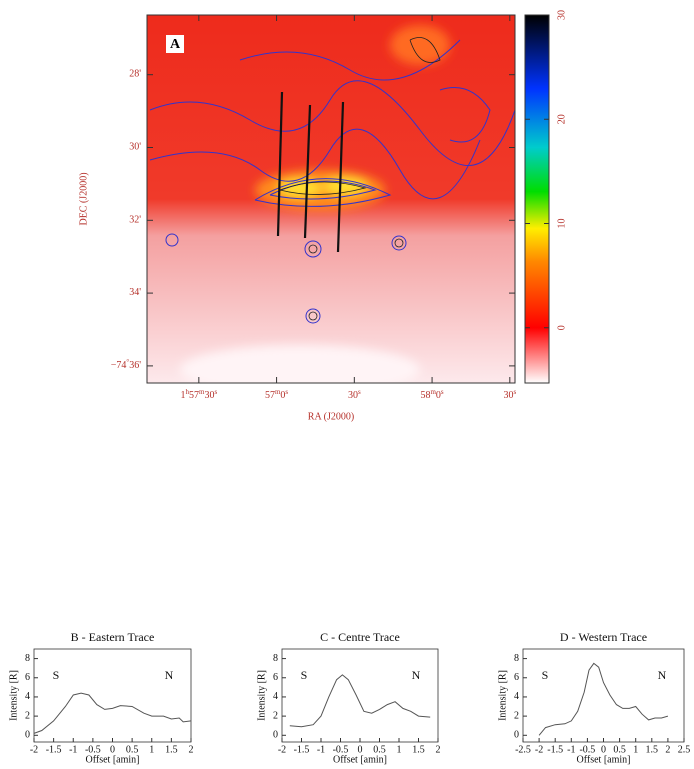 The image size is (694, 769). What do you see at coordinates (431, 395) in the screenshot?
I see `x-tick-label: 58m​0s​` at bounding box center [431, 395].